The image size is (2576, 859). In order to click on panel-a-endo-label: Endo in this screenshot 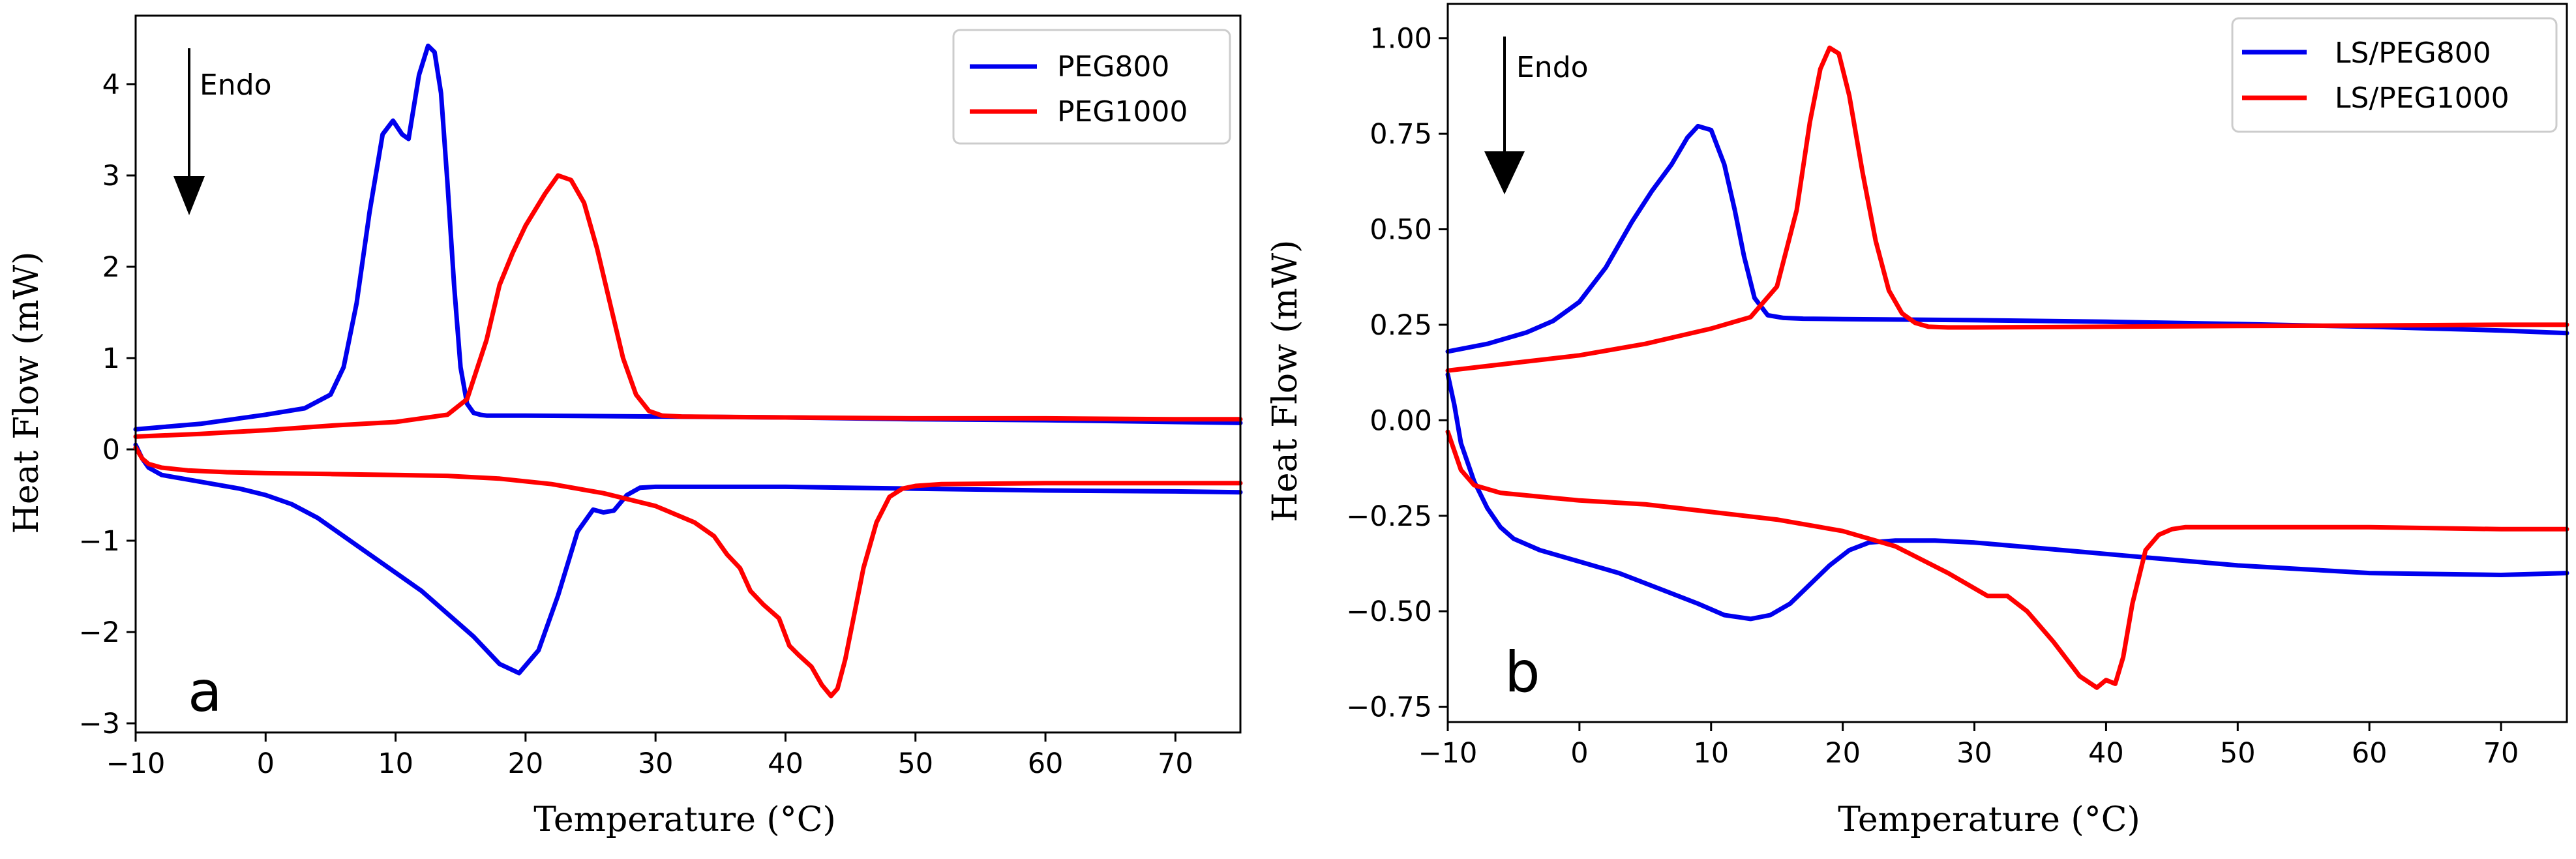, I will do `click(236, 85)`.